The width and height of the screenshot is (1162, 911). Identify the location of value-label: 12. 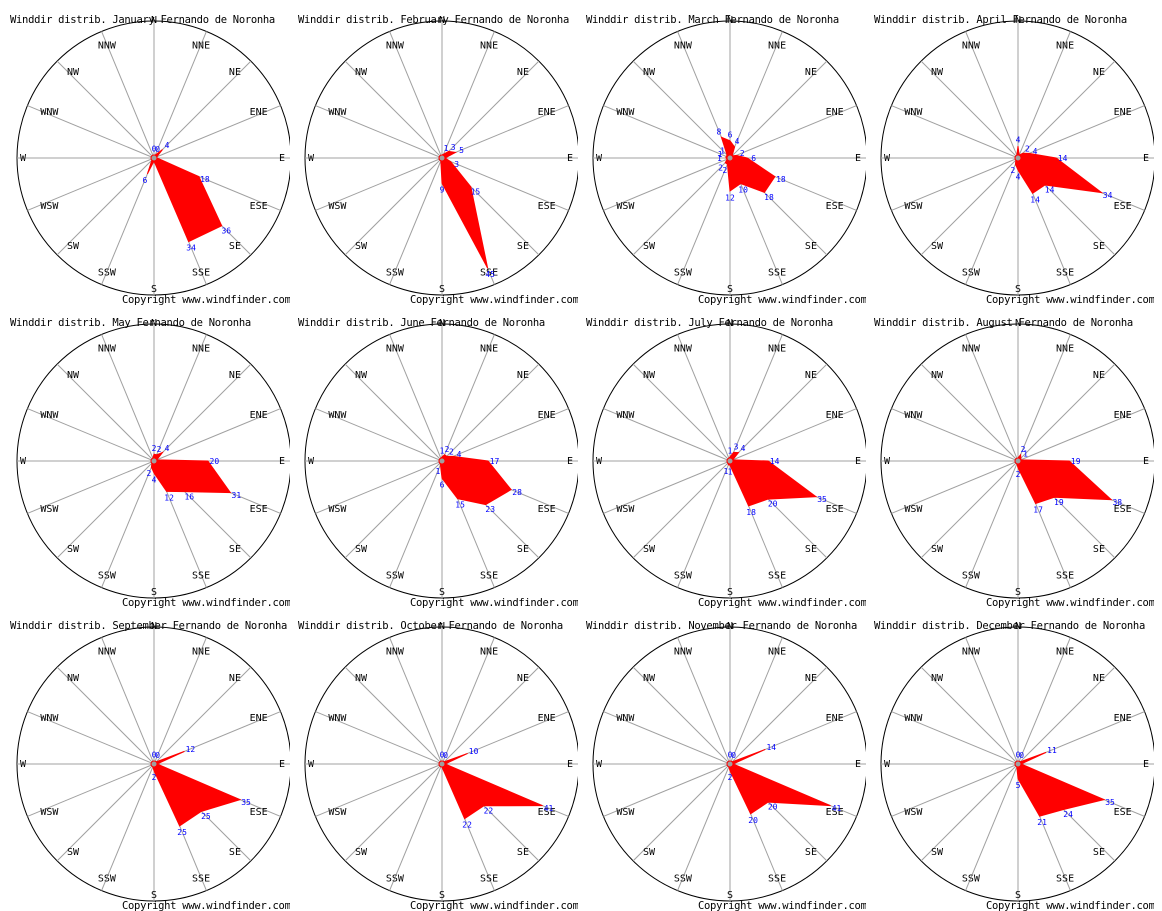
(169, 497).